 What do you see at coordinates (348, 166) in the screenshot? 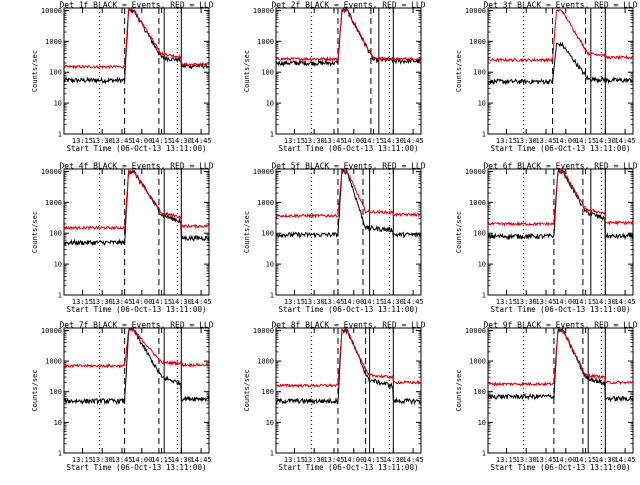
I see `panel-title: Det 5f BLACK = Events, RED = LLD` at bounding box center [348, 166].